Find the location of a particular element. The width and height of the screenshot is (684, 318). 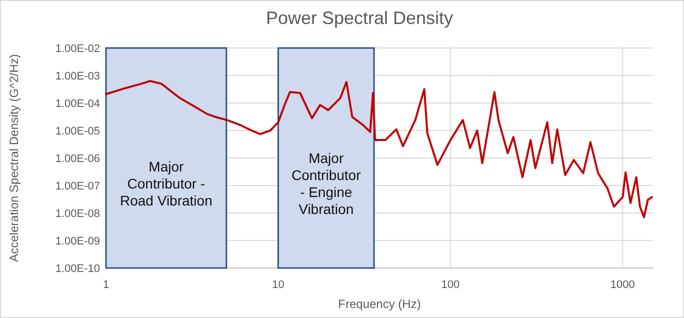

y-tick-label: 1.00E-07 is located at coordinates (77, 186).